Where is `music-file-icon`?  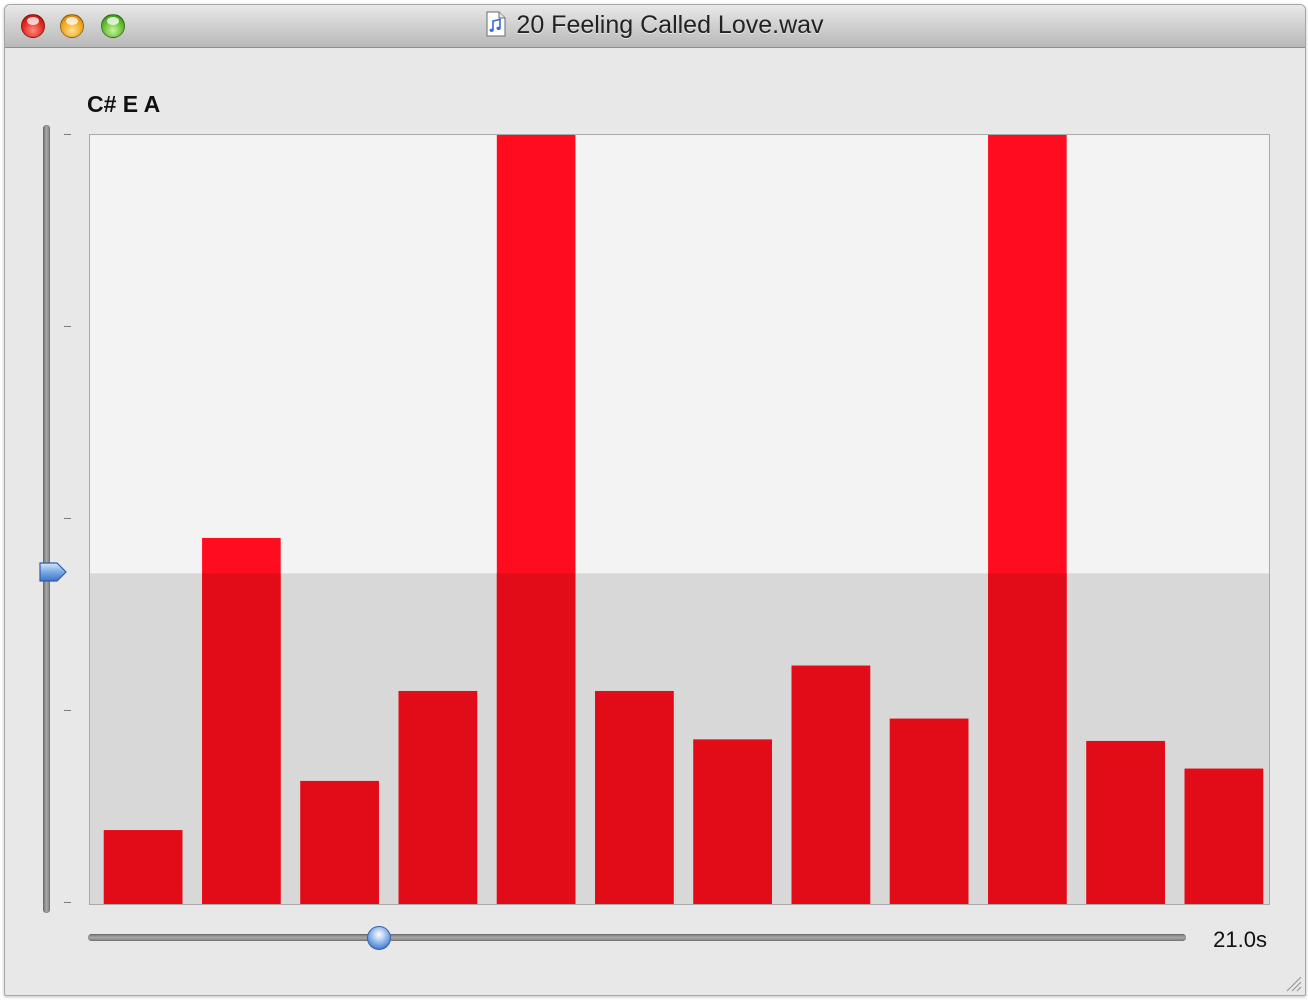 music-file-icon is located at coordinates (496, 24).